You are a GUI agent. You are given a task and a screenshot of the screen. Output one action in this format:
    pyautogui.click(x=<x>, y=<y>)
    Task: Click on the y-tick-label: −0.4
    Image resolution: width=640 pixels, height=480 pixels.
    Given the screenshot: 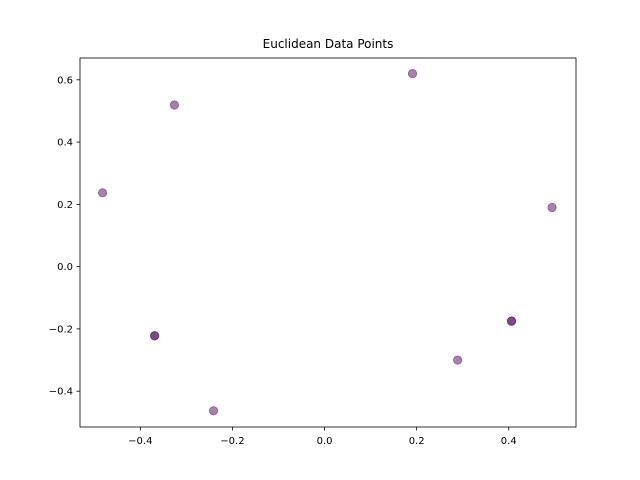 What is the action you would take?
    pyautogui.click(x=61, y=392)
    